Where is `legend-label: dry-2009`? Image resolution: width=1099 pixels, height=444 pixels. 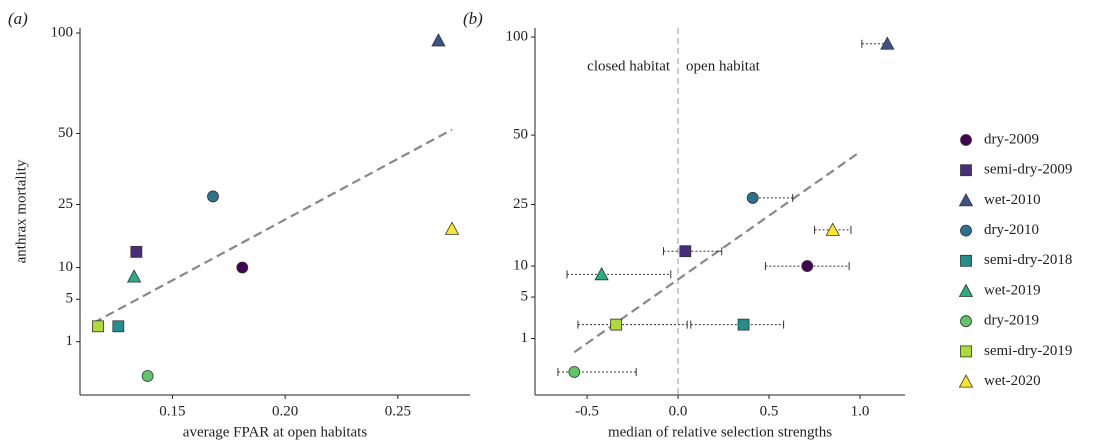 legend-label: dry-2009 is located at coordinates (1011, 139).